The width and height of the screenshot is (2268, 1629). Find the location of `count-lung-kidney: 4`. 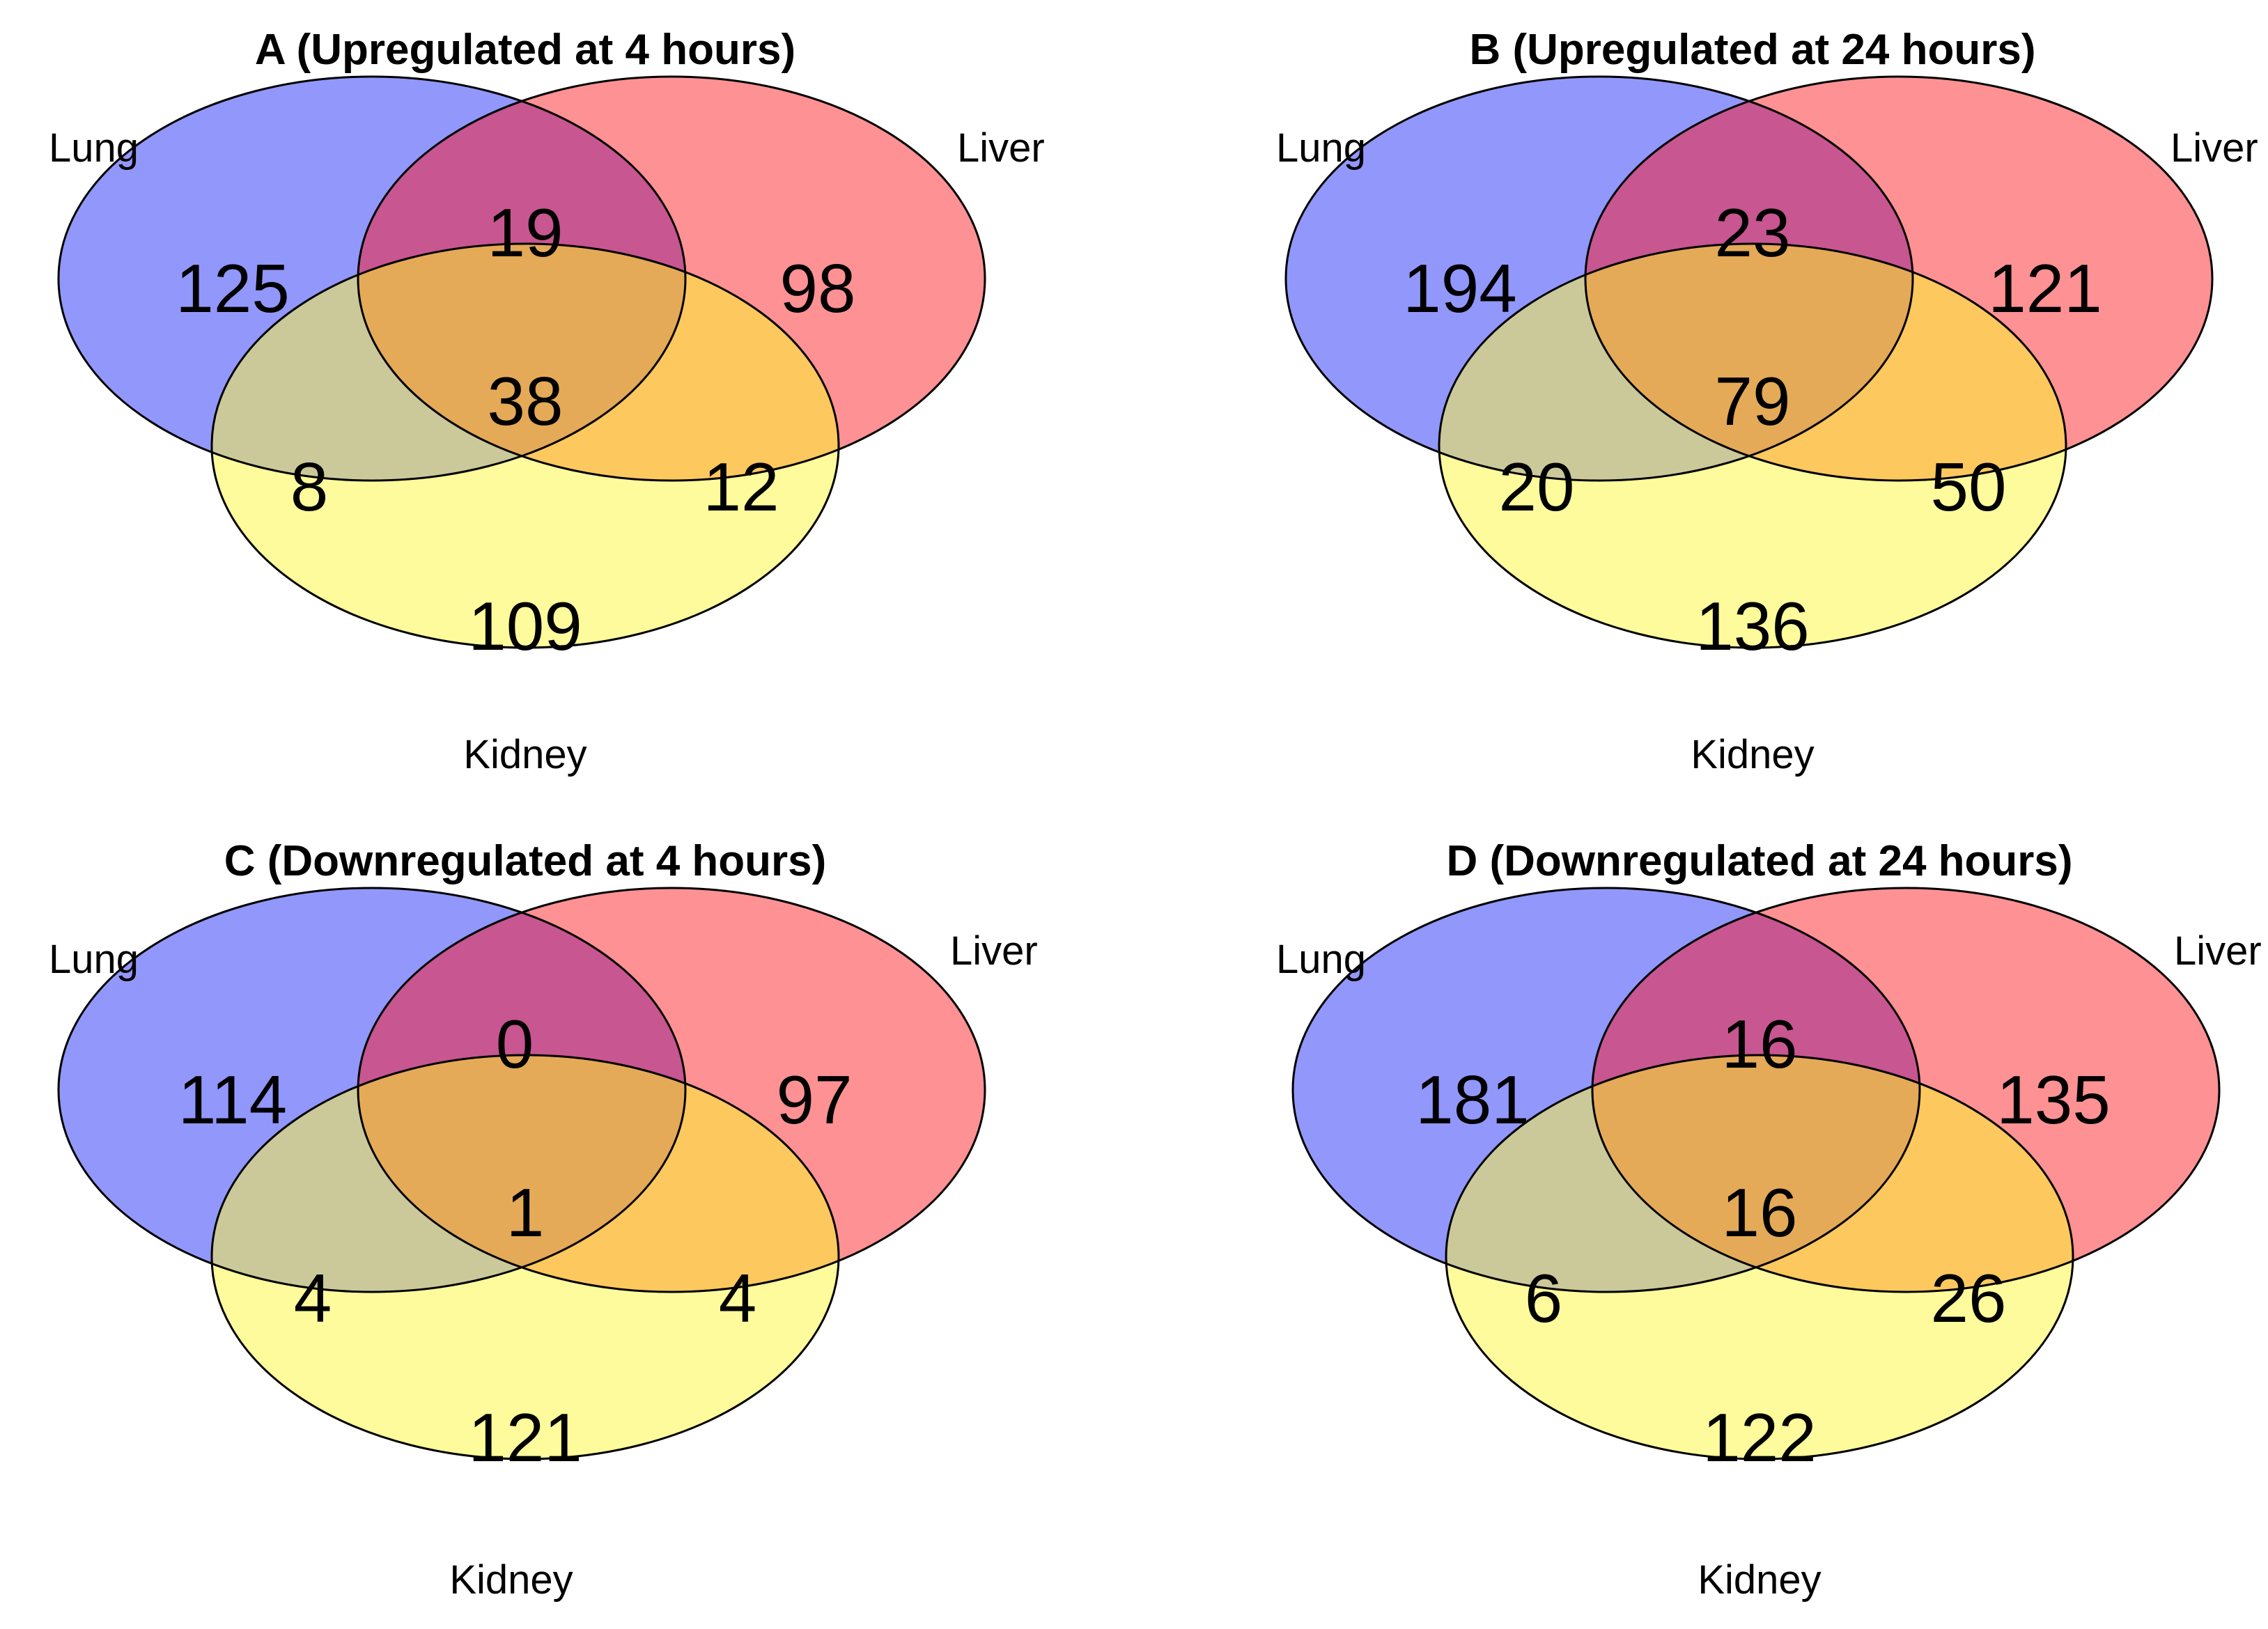

count-lung-kidney: 4 is located at coordinates (313, 1298).